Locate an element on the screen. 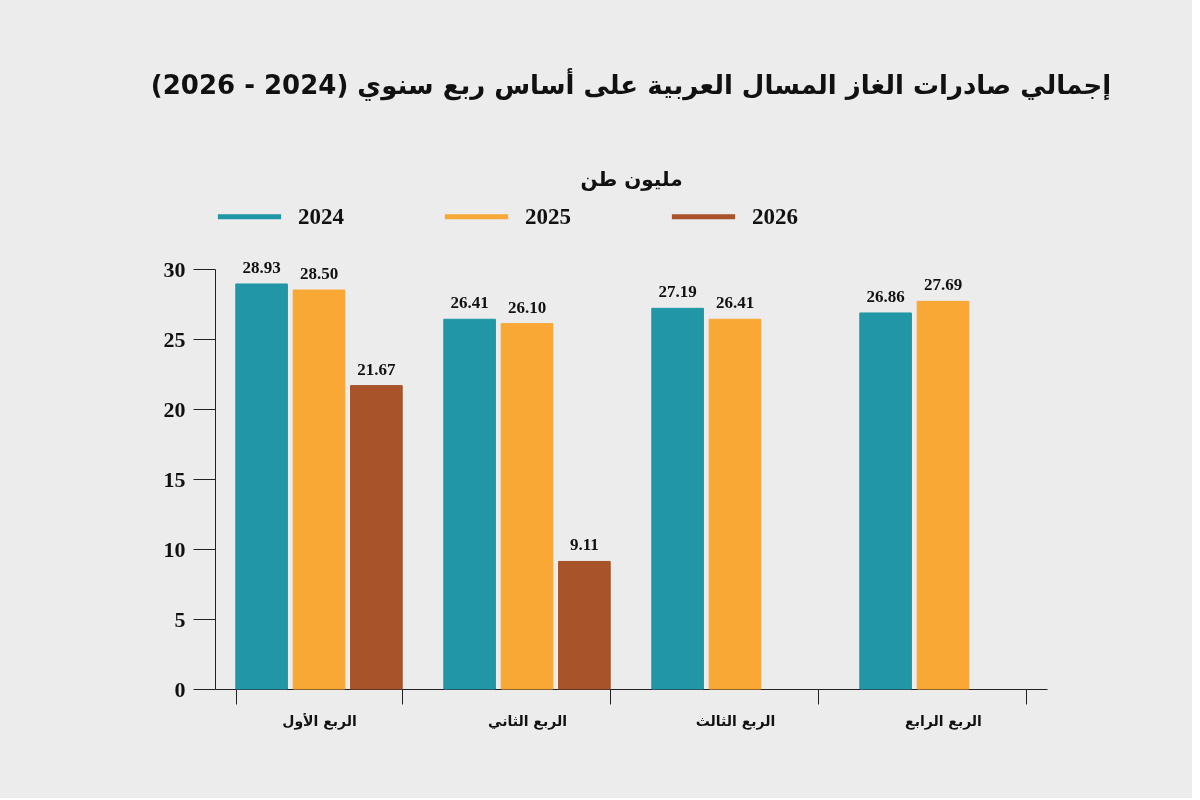  data-label: 9.11 is located at coordinates (584, 545).